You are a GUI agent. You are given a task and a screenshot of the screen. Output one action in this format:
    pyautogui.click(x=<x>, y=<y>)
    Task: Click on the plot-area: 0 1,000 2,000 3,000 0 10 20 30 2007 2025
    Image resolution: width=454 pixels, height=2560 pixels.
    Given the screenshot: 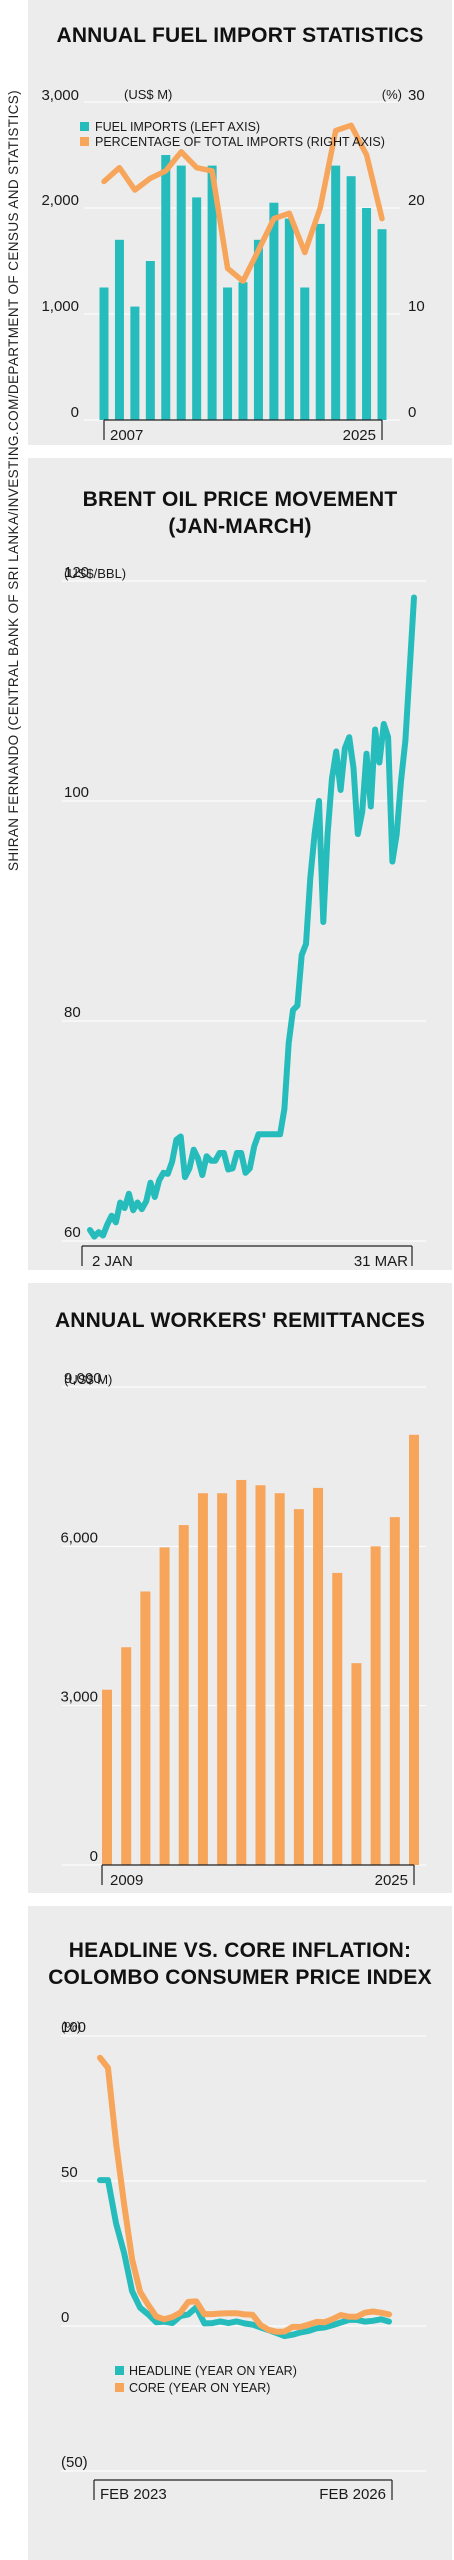 What is the action you would take?
    pyautogui.click(x=232, y=265)
    